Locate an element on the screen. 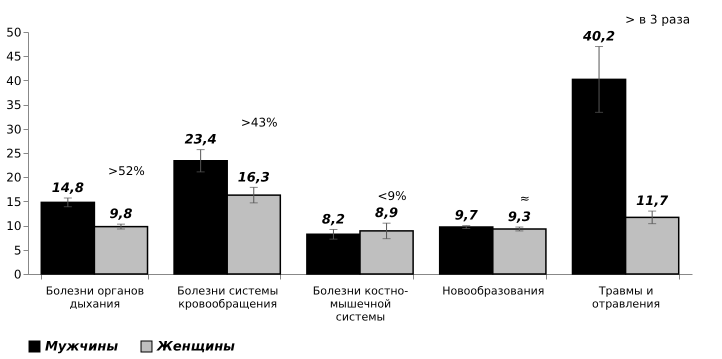 This screenshot has height=359, width=722. data-label: 9,3 is located at coordinates (519, 218).